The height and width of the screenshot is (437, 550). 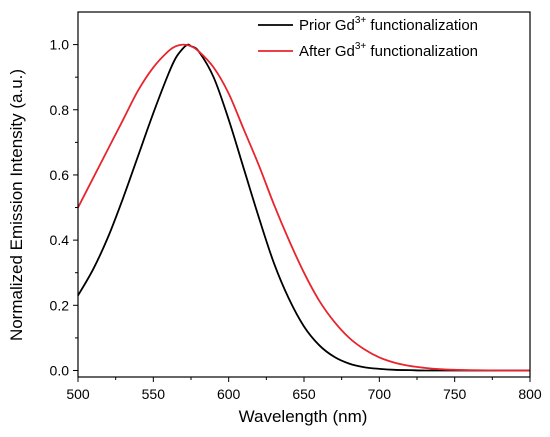 I want to click on legend-entry-after: After Gd3+ functionalization, so click(x=368, y=50).